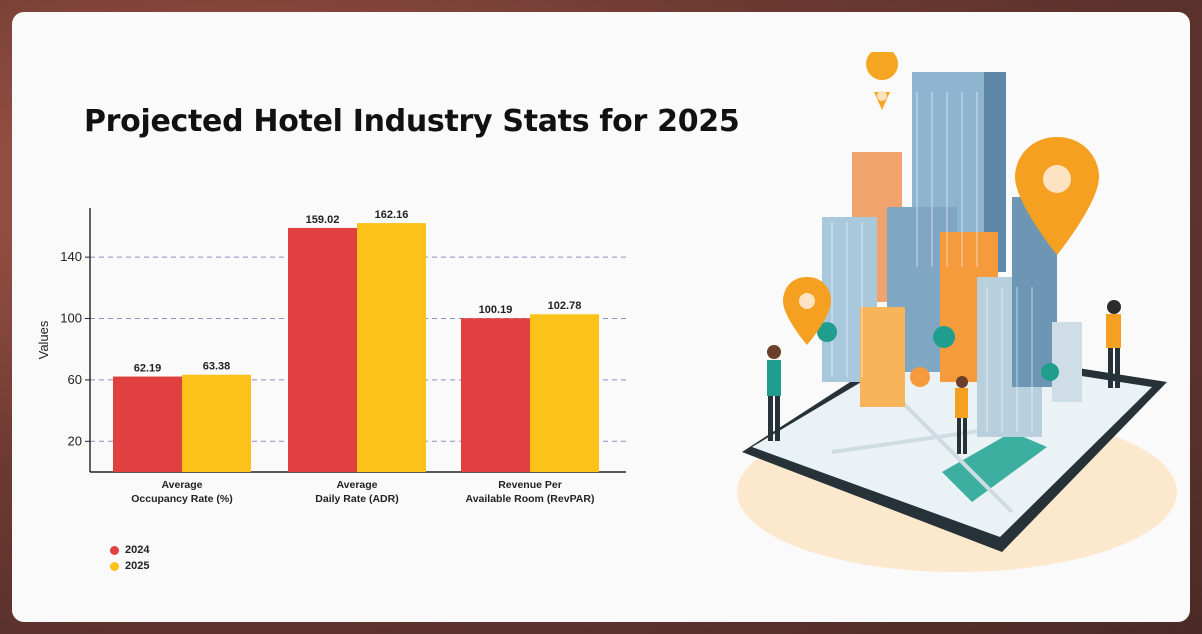 The image size is (1202, 634). I want to click on legend: 2024 2025, so click(129, 558).